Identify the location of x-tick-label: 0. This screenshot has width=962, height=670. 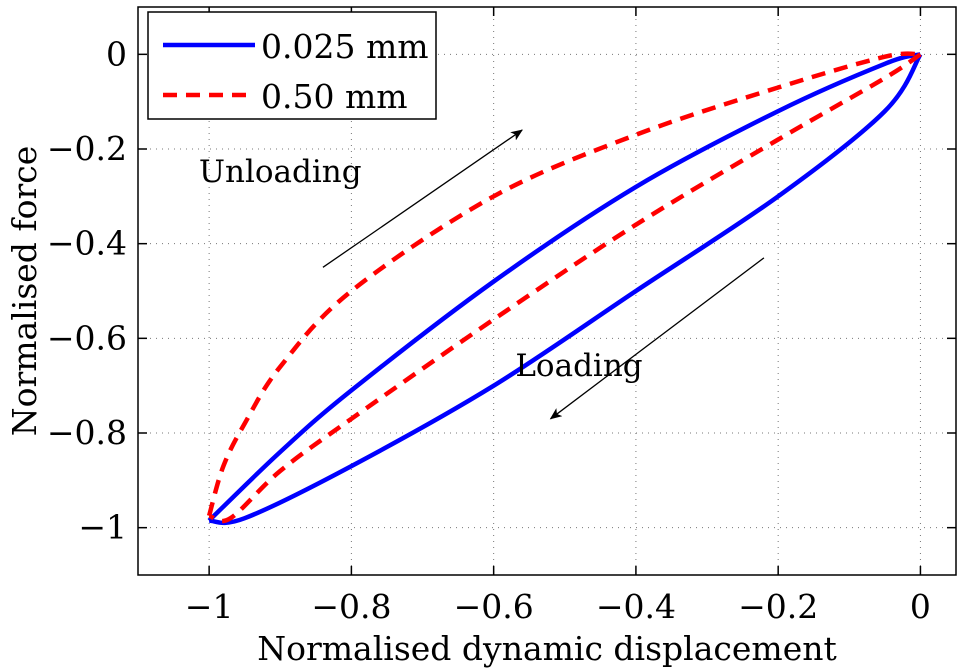
(920, 606).